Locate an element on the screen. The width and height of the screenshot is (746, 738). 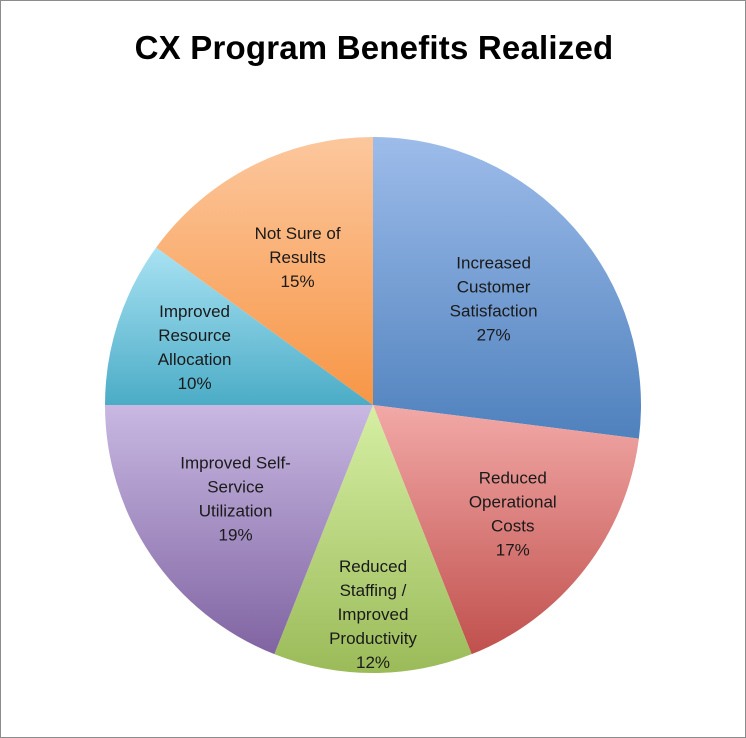
slice-label-reduced-staffing-improved-productivity: Reduced Staffing / Improved Productivity 12% is located at coordinates (373, 614).